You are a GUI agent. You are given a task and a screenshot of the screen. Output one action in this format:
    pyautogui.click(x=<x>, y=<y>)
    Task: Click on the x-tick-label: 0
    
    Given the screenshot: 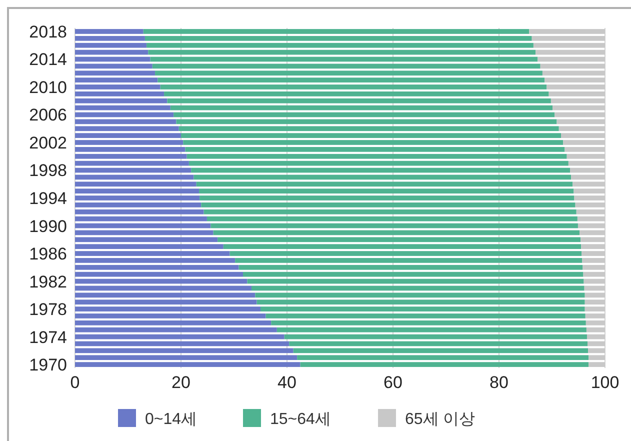 What is the action you would take?
    pyautogui.click(x=75, y=382)
    